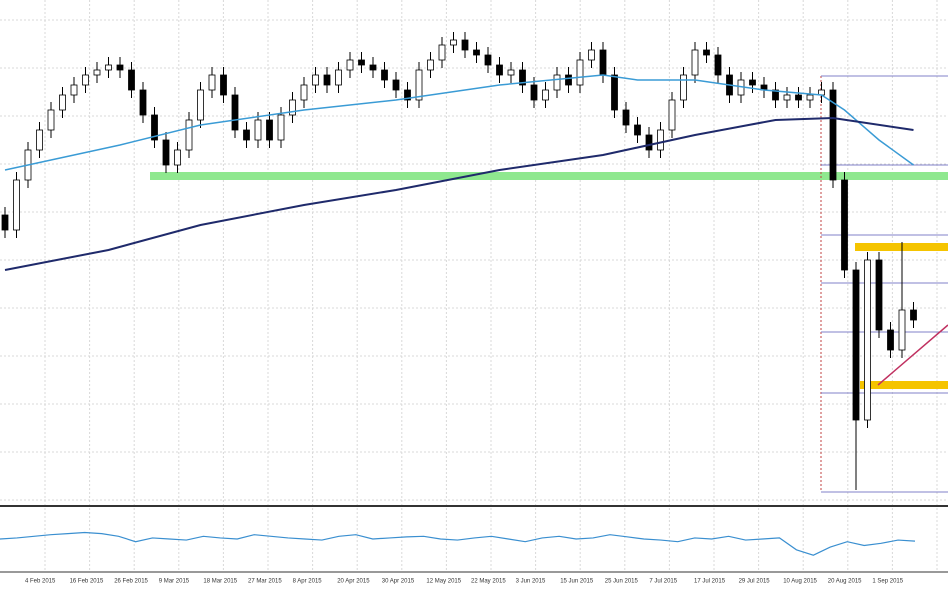 This screenshot has height=593, width=948. I want to click on x-tick-label: 29 Jul 2015, so click(755, 582).